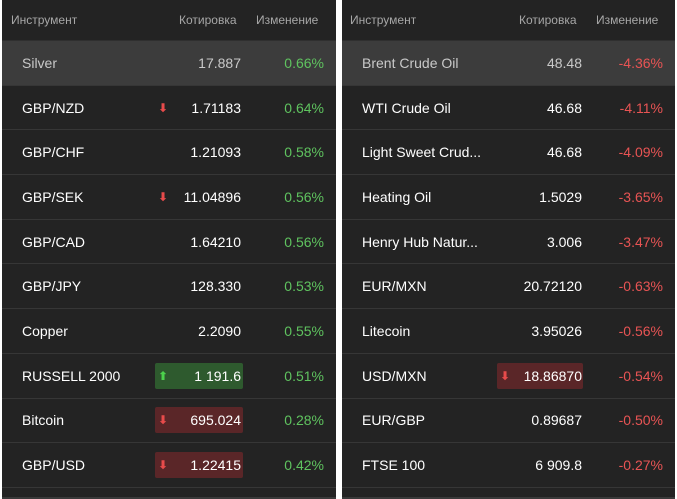  I want to click on change-value: 0.53%, so click(304, 286).